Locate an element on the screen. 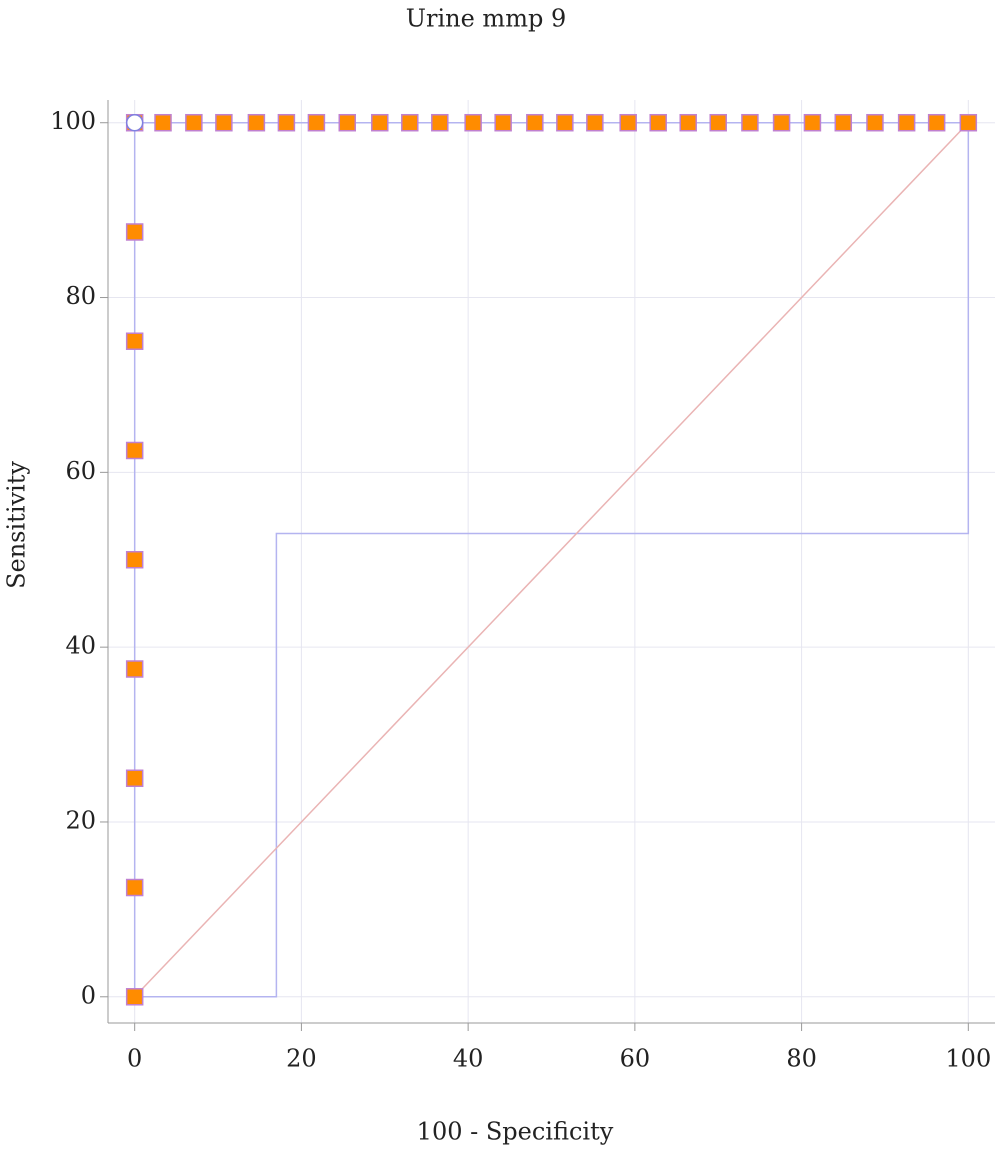  x-tick-label: 80 is located at coordinates (801, 1059).